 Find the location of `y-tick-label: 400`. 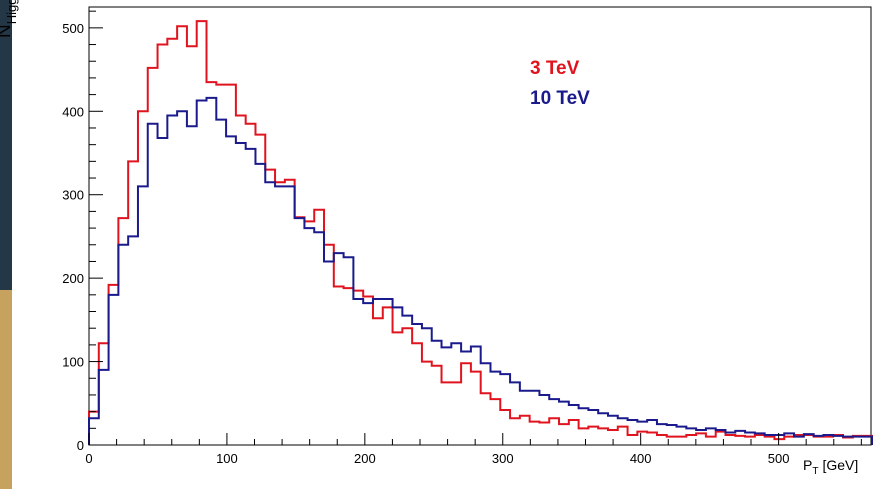

y-tick-label: 400 is located at coordinates (73, 111).